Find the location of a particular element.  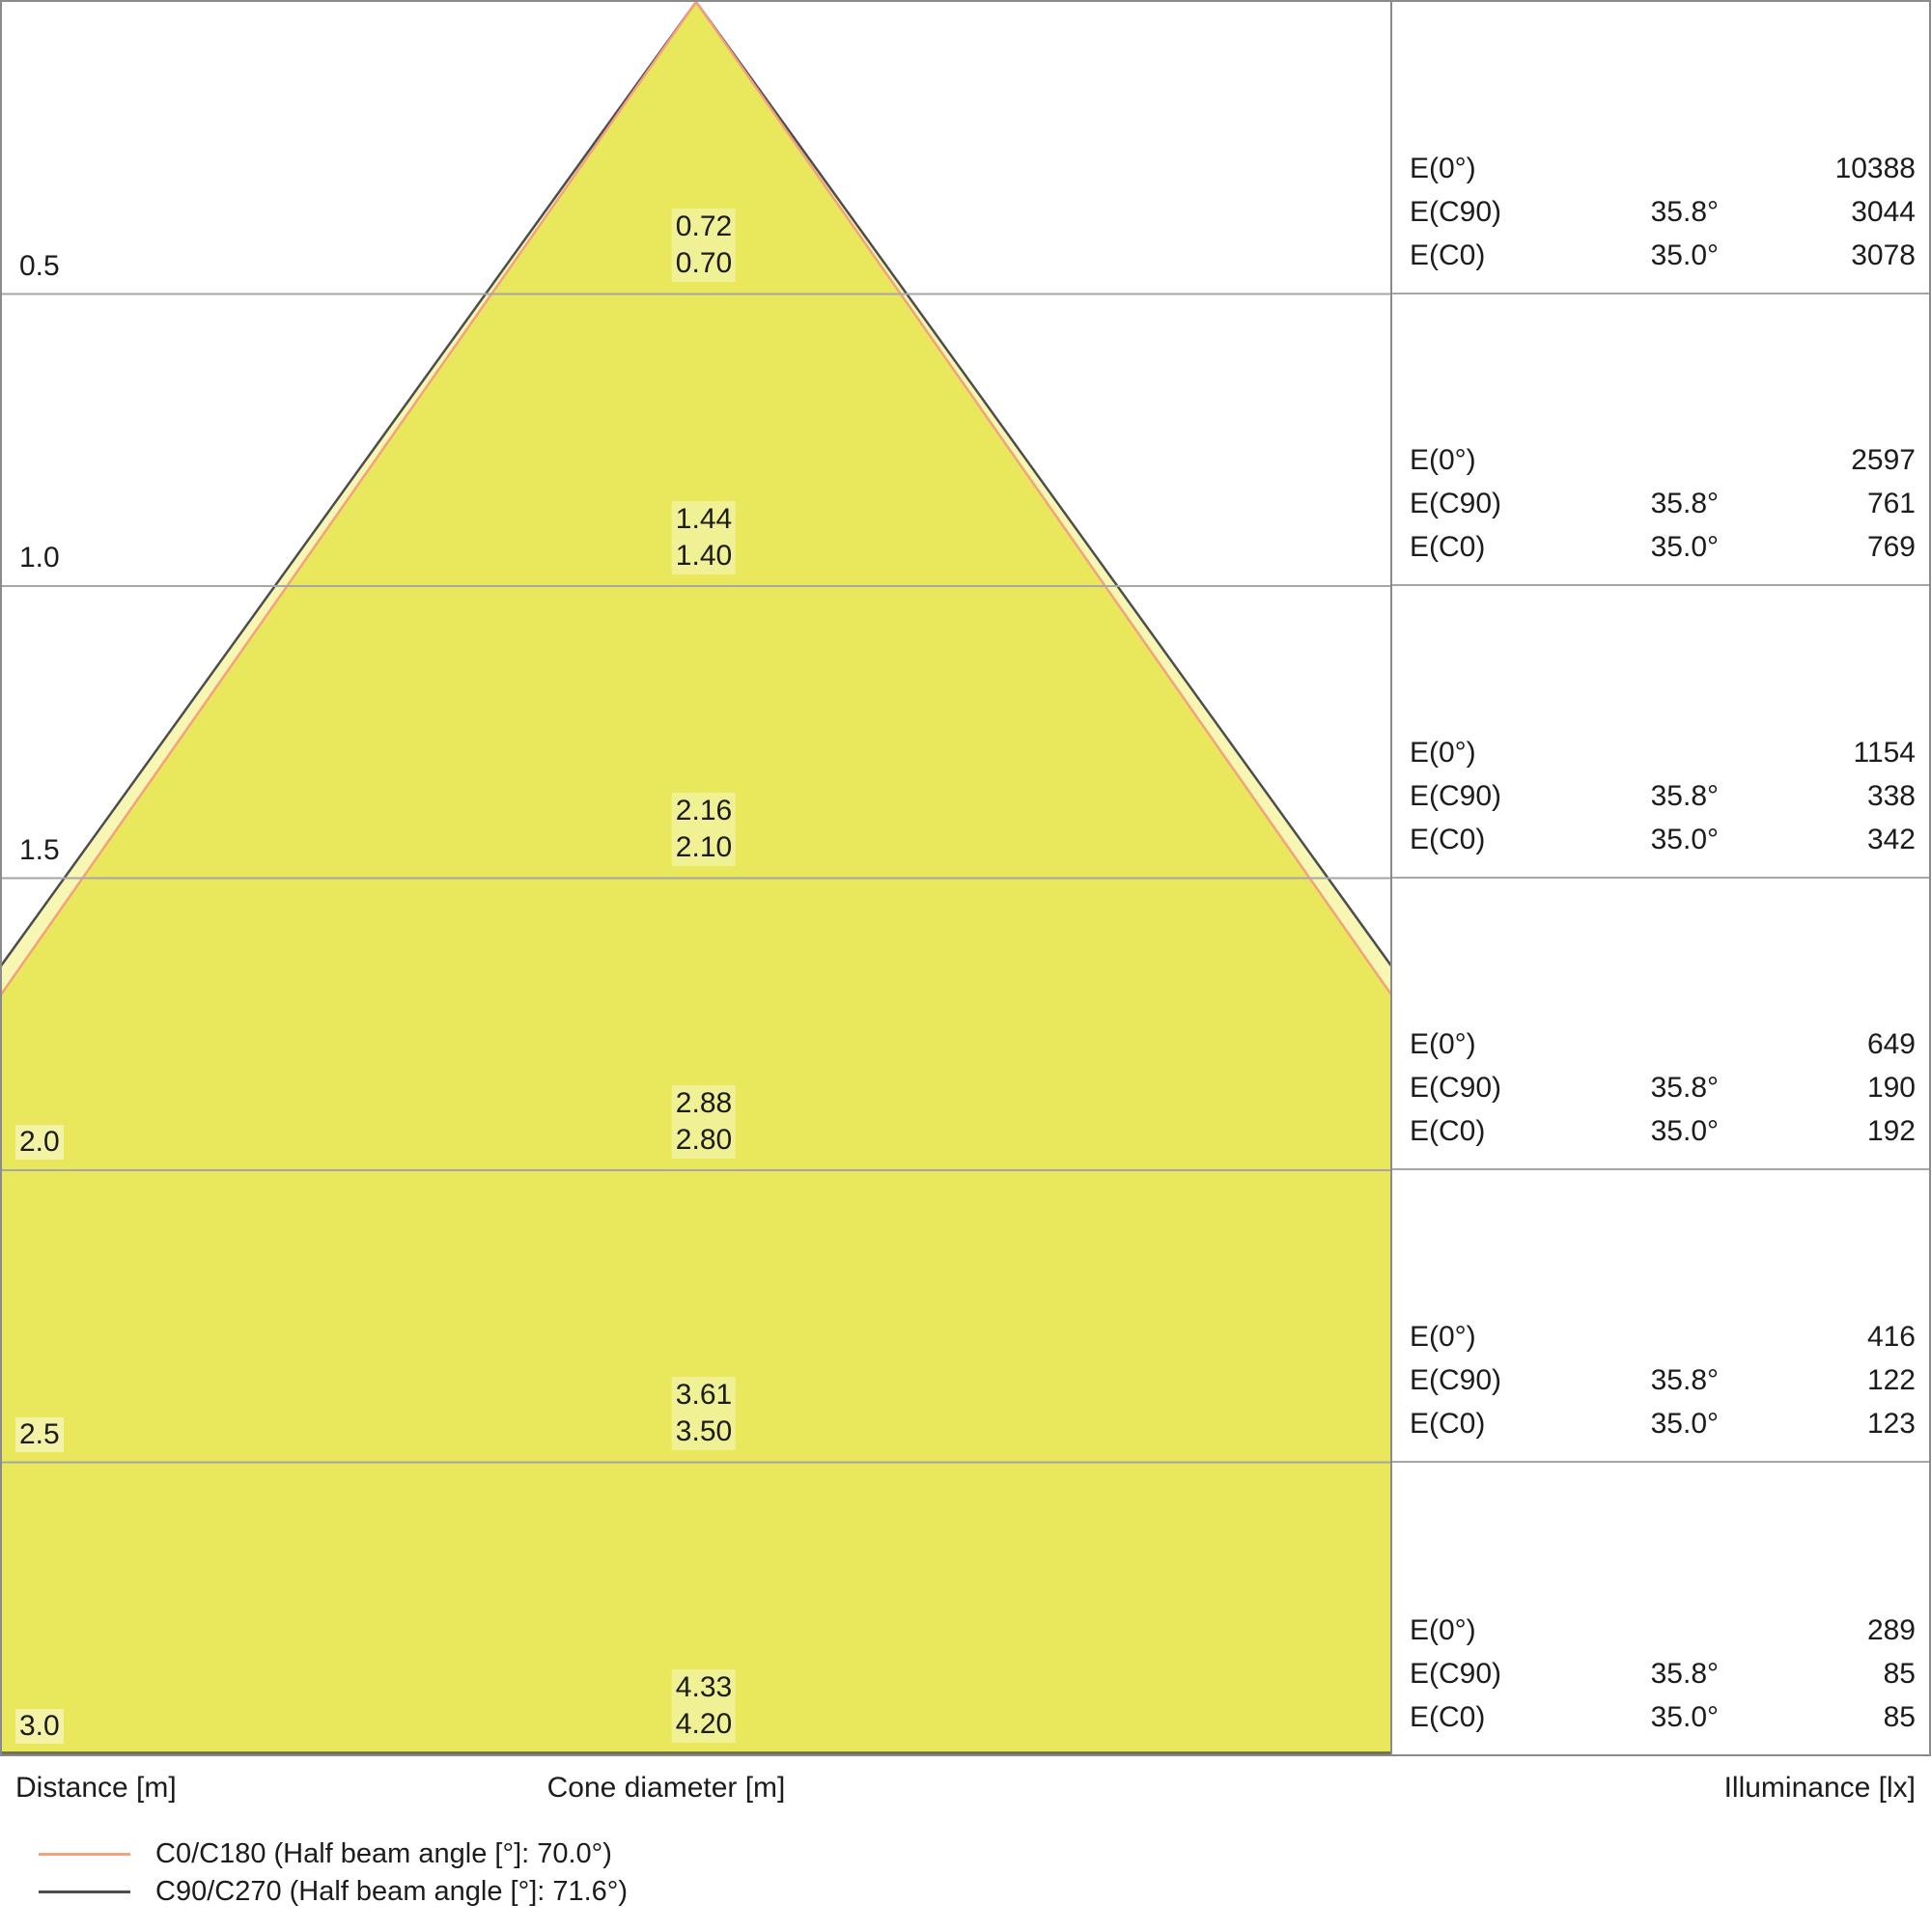

illuminance-row: E(0°) 416 E(C90) 35.8° 122 E(C0) 35.0° 123 is located at coordinates (1660, 1317).